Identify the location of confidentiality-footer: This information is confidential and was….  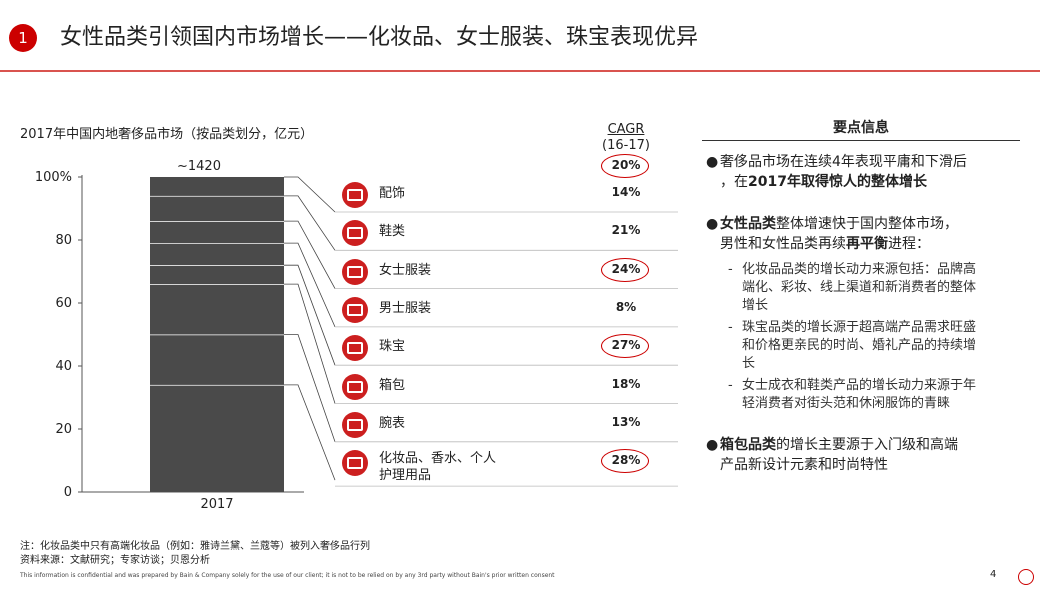
(287, 575).